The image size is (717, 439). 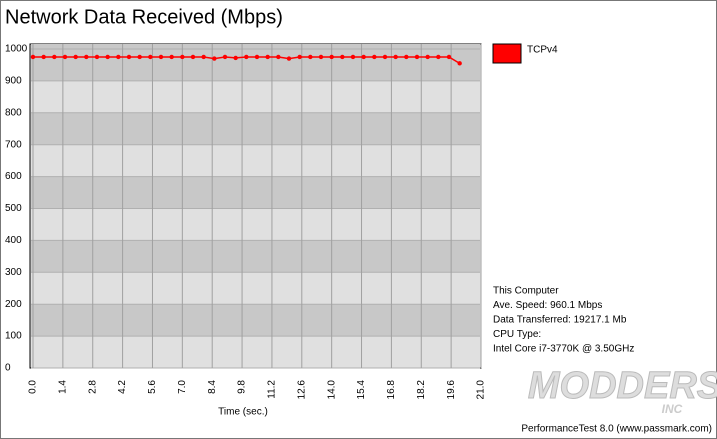 I want to click on x-tick-label: 12.6, so click(x=301, y=390).